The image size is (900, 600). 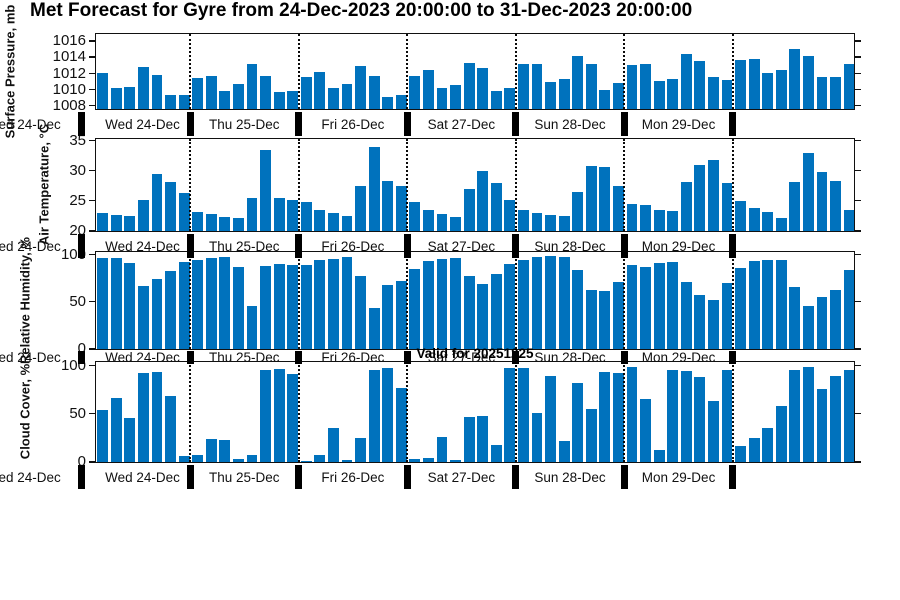 I want to click on x-day-label: Thu 25-Dec, so click(x=244, y=477).